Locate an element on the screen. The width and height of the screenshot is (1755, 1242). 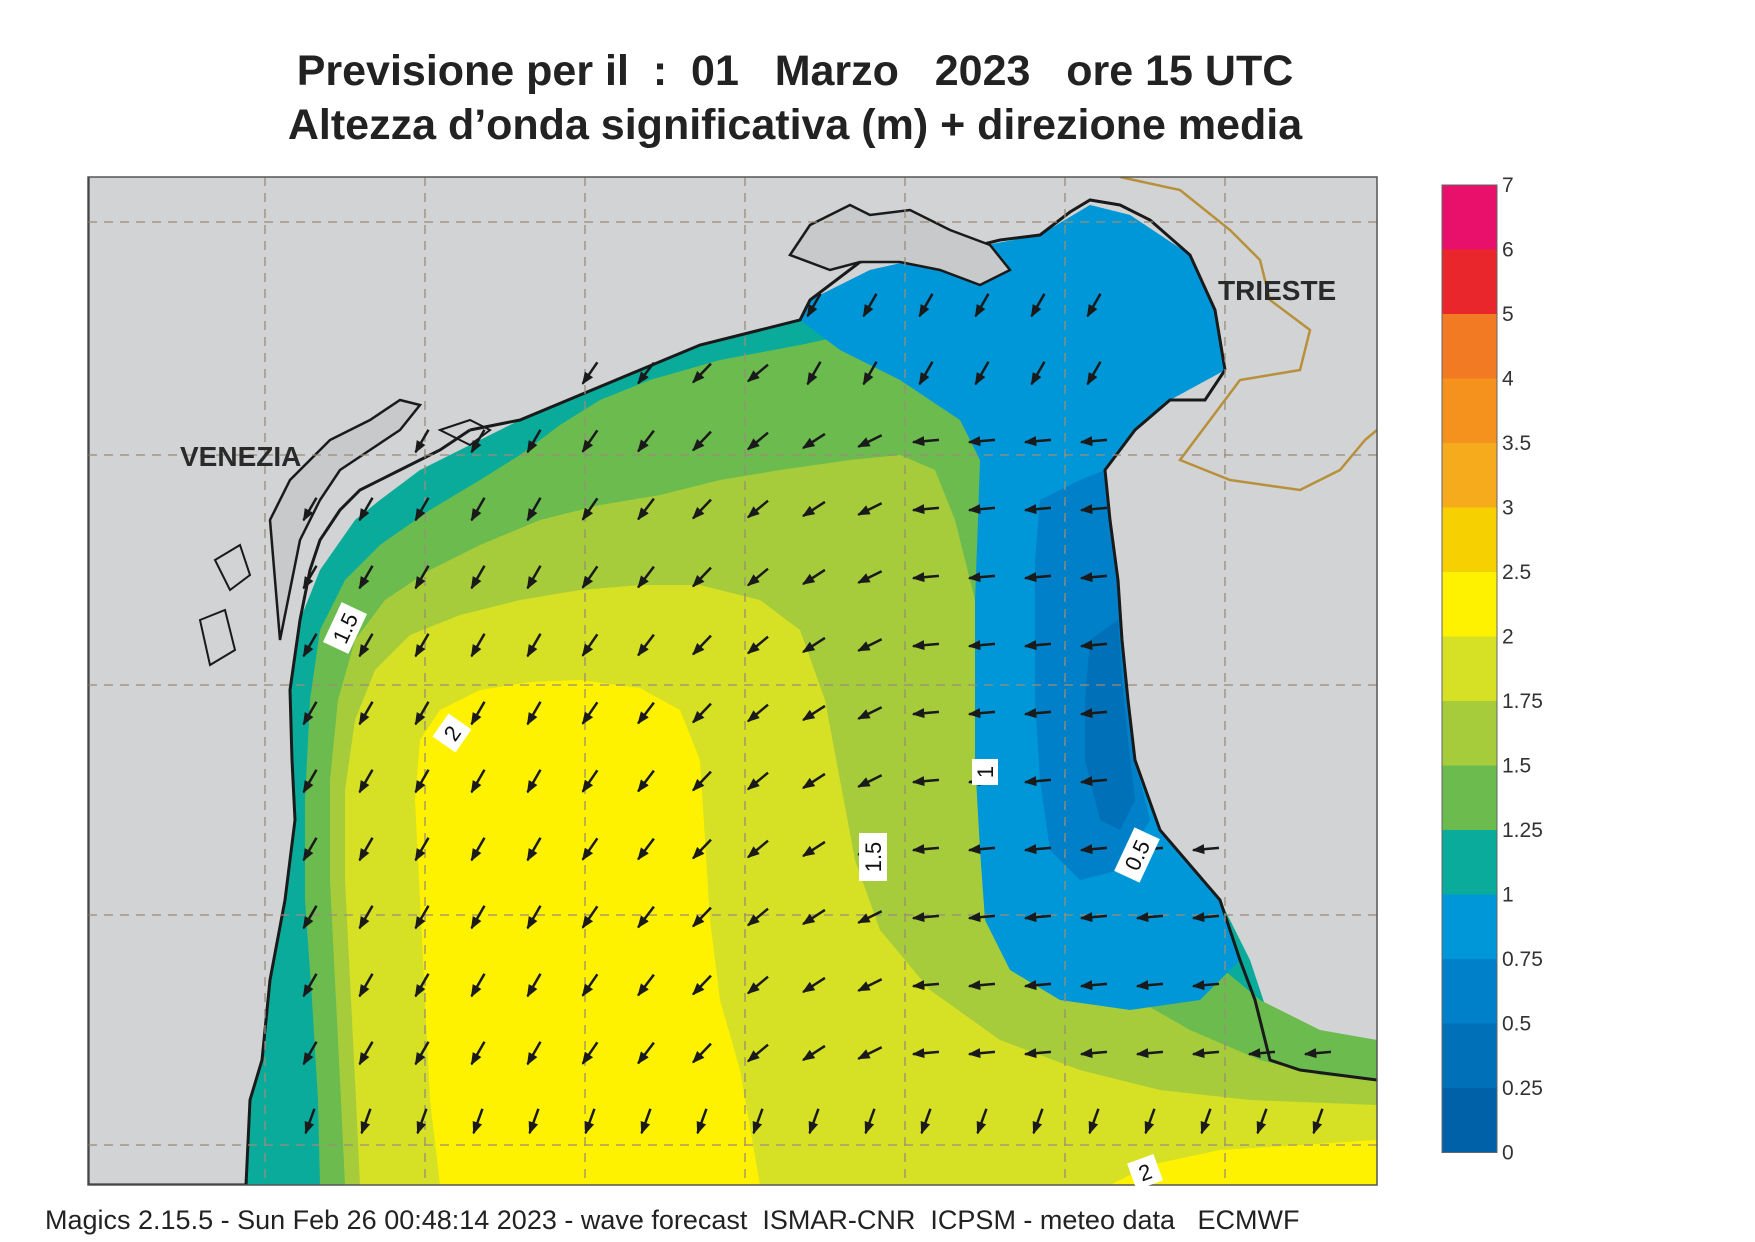
venice-islands is located at coordinates (345, 519).